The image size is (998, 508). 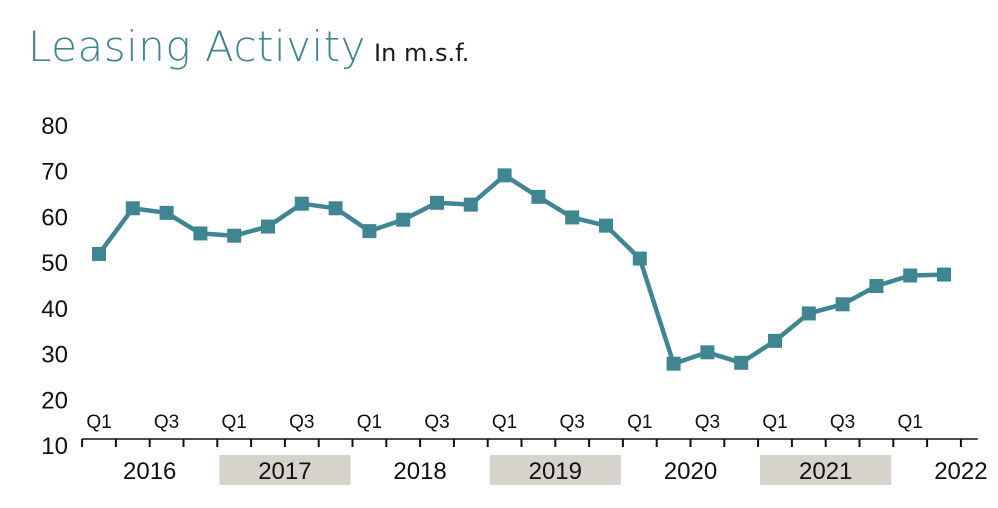 What do you see at coordinates (960, 471) in the screenshot?
I see `year-label: 2022` at bounding box center [960, 471].